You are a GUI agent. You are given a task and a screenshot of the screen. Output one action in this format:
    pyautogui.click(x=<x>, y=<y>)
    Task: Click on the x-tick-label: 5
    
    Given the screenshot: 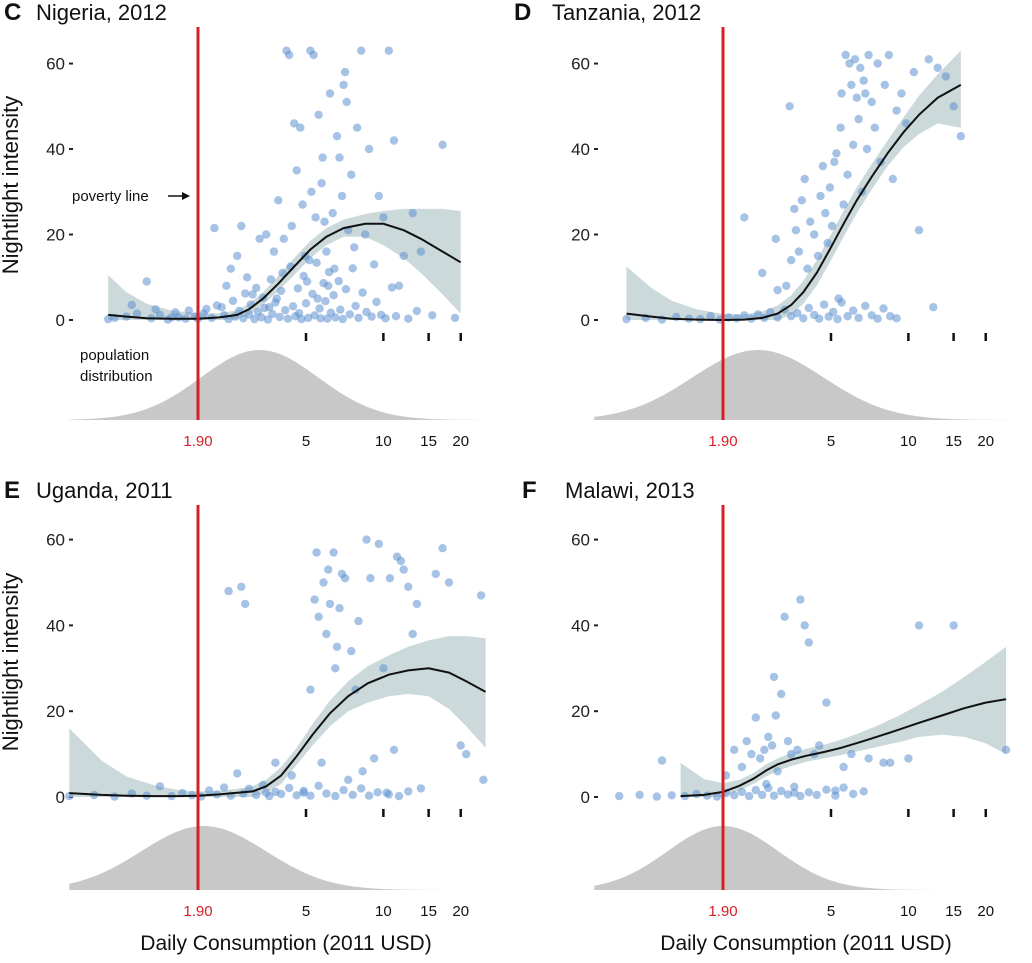 What is the action you would take?
    pyautogui.click(x=831, y=441)
    